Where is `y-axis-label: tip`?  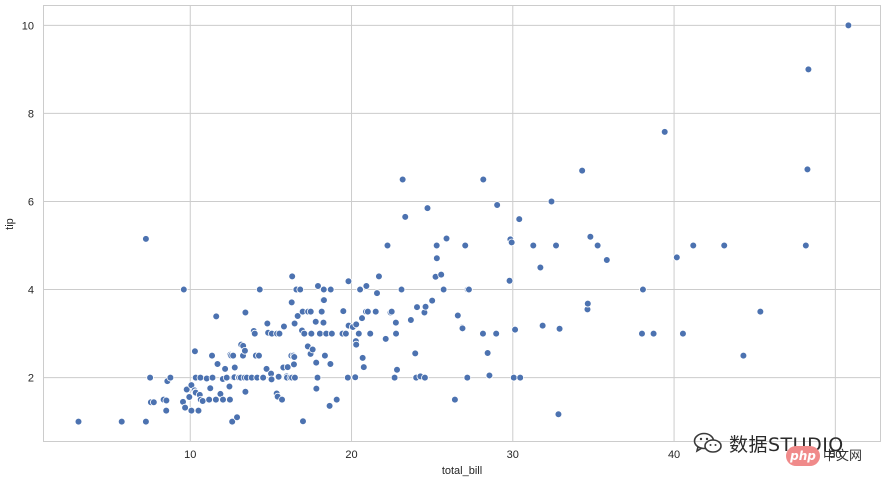 y-axis-label: tip is located at coordinates (10, 224).